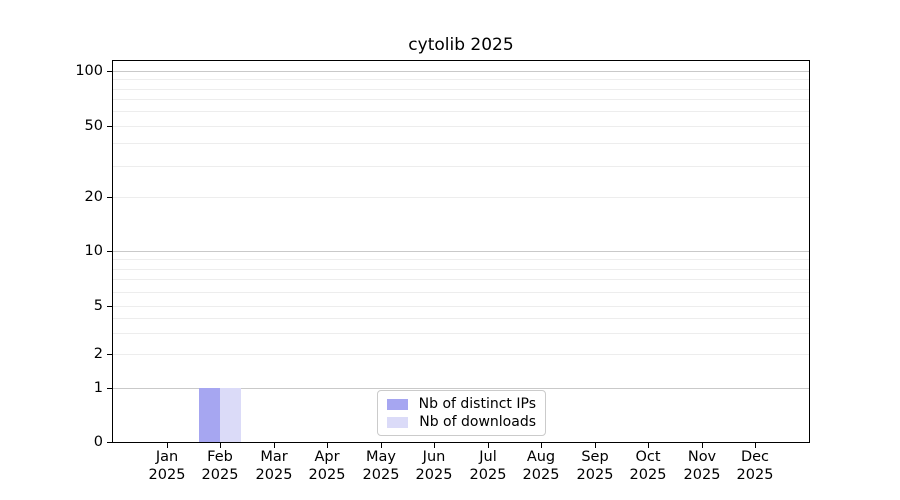  I want to click on x-tick-label: Mar 2025, so click(274, 466).